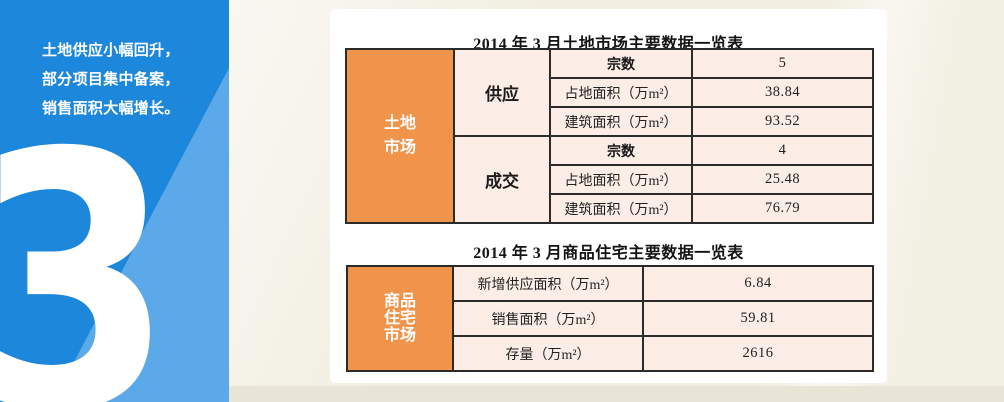 The image size is (1004, 402). What do you see at coordinates (111, 50) in the screenshot?
I see `headline-line-1: 土地供应小幅回升，` at bounding box center [111, 50].